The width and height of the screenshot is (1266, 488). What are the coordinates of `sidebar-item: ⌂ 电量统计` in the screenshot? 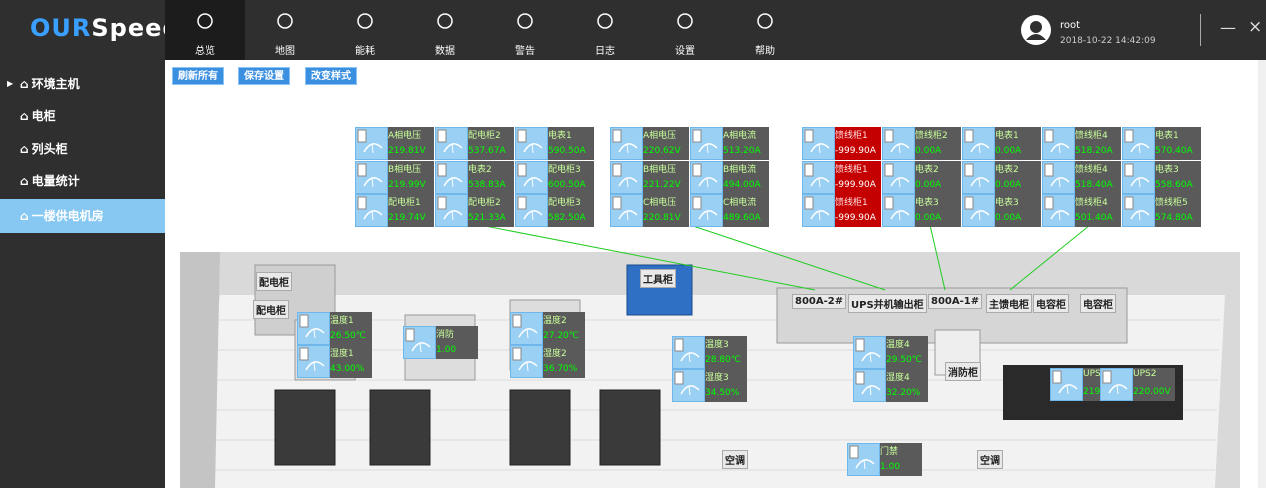 It's located at (50, 181).